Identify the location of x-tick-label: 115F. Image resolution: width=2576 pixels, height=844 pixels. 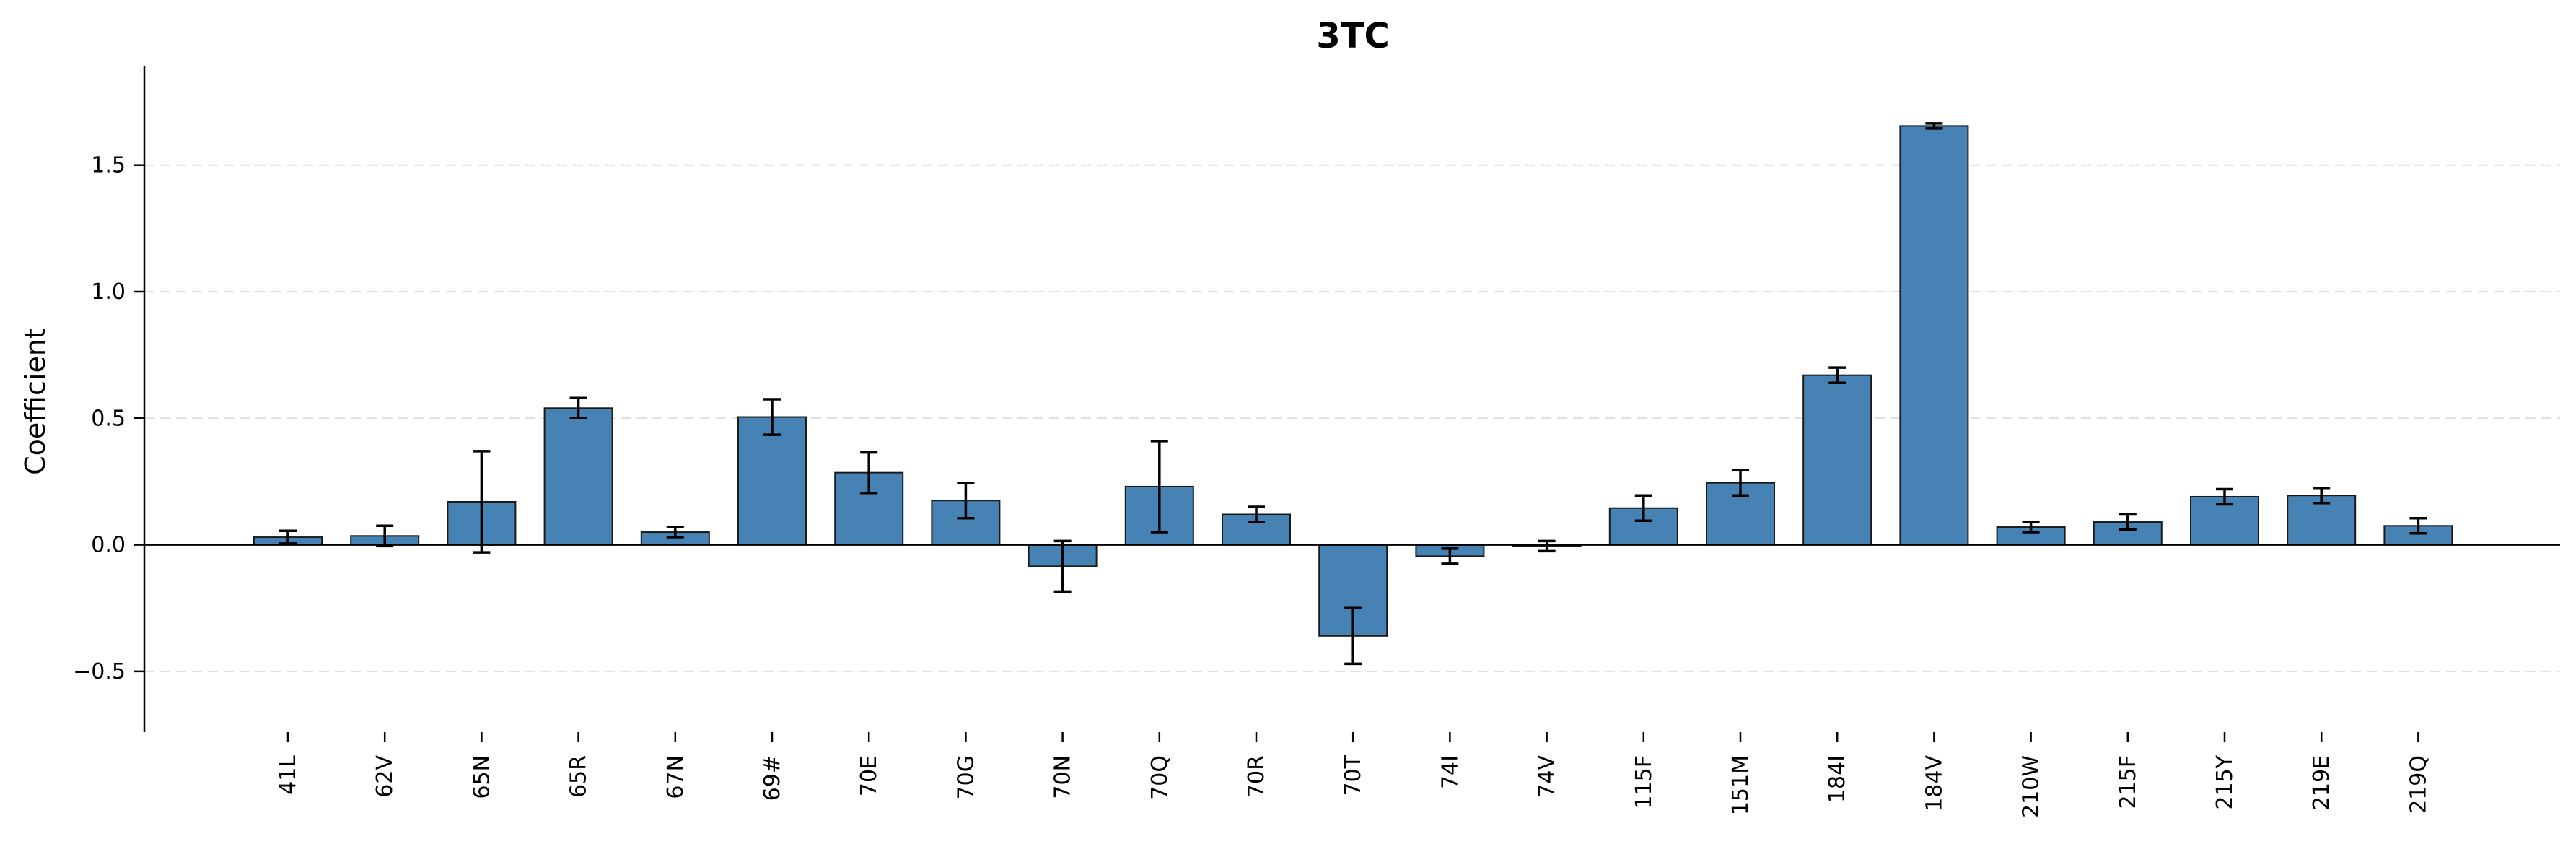
(1644, 782).